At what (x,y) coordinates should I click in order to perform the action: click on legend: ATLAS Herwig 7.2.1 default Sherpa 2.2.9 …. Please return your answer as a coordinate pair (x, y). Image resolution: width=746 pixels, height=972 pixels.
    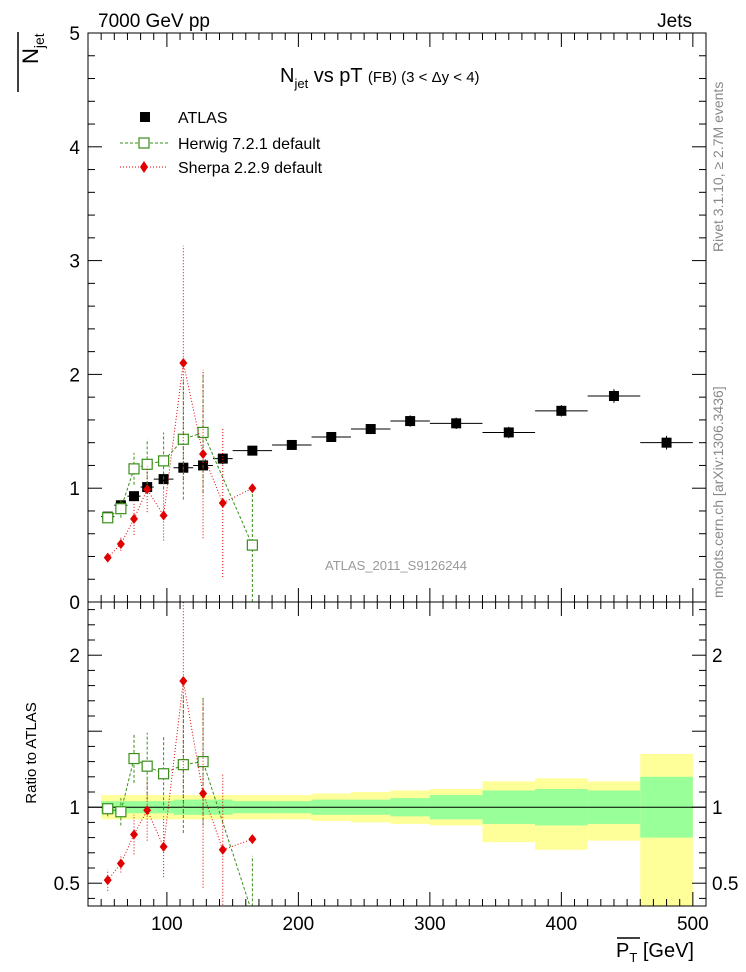
    Looking at the image, I should click on (221, 143).